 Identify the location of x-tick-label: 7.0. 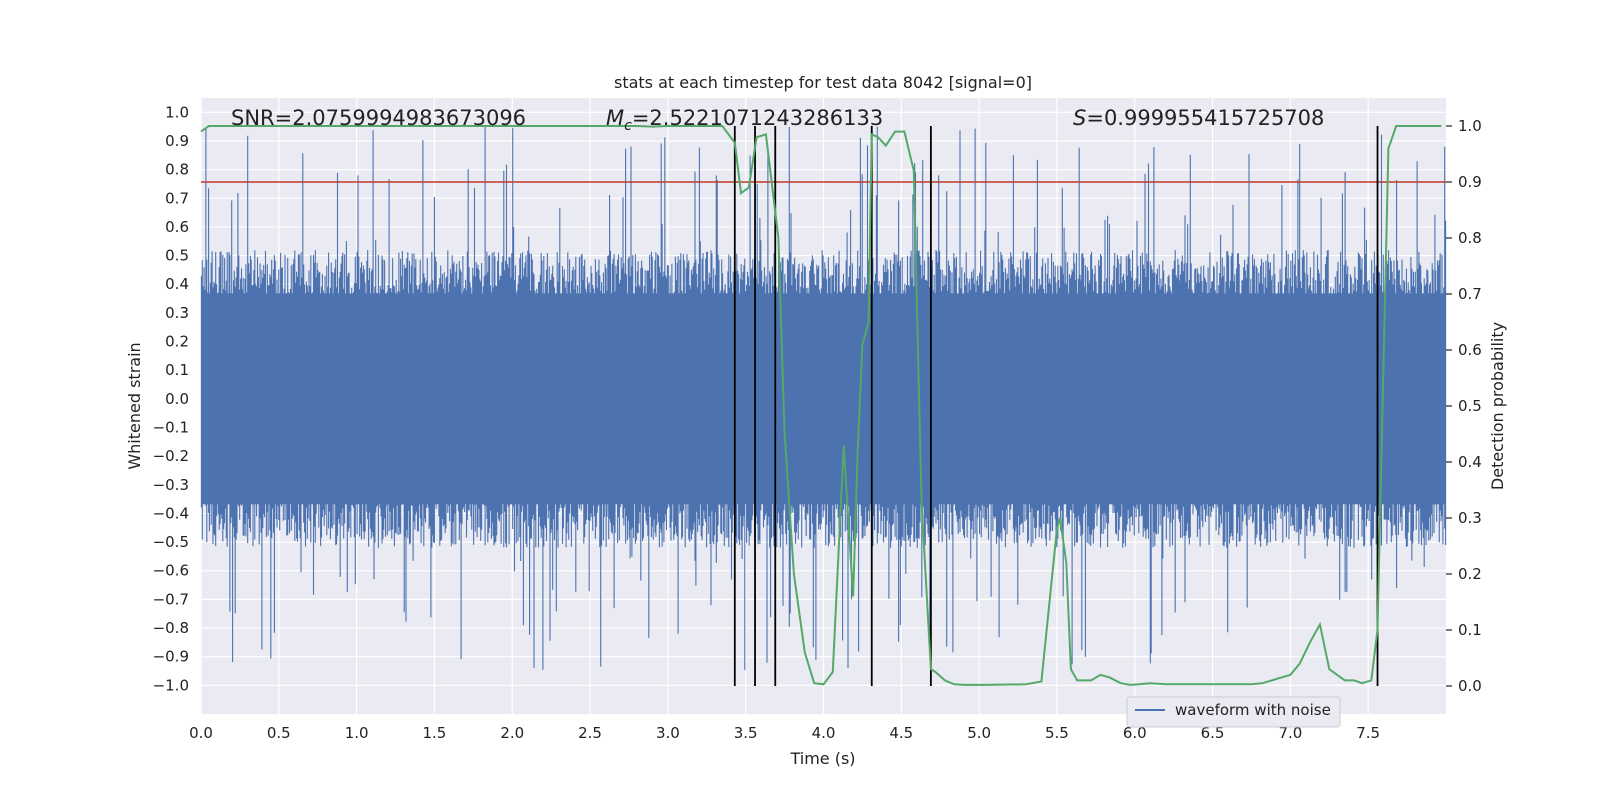
(1290, 733).